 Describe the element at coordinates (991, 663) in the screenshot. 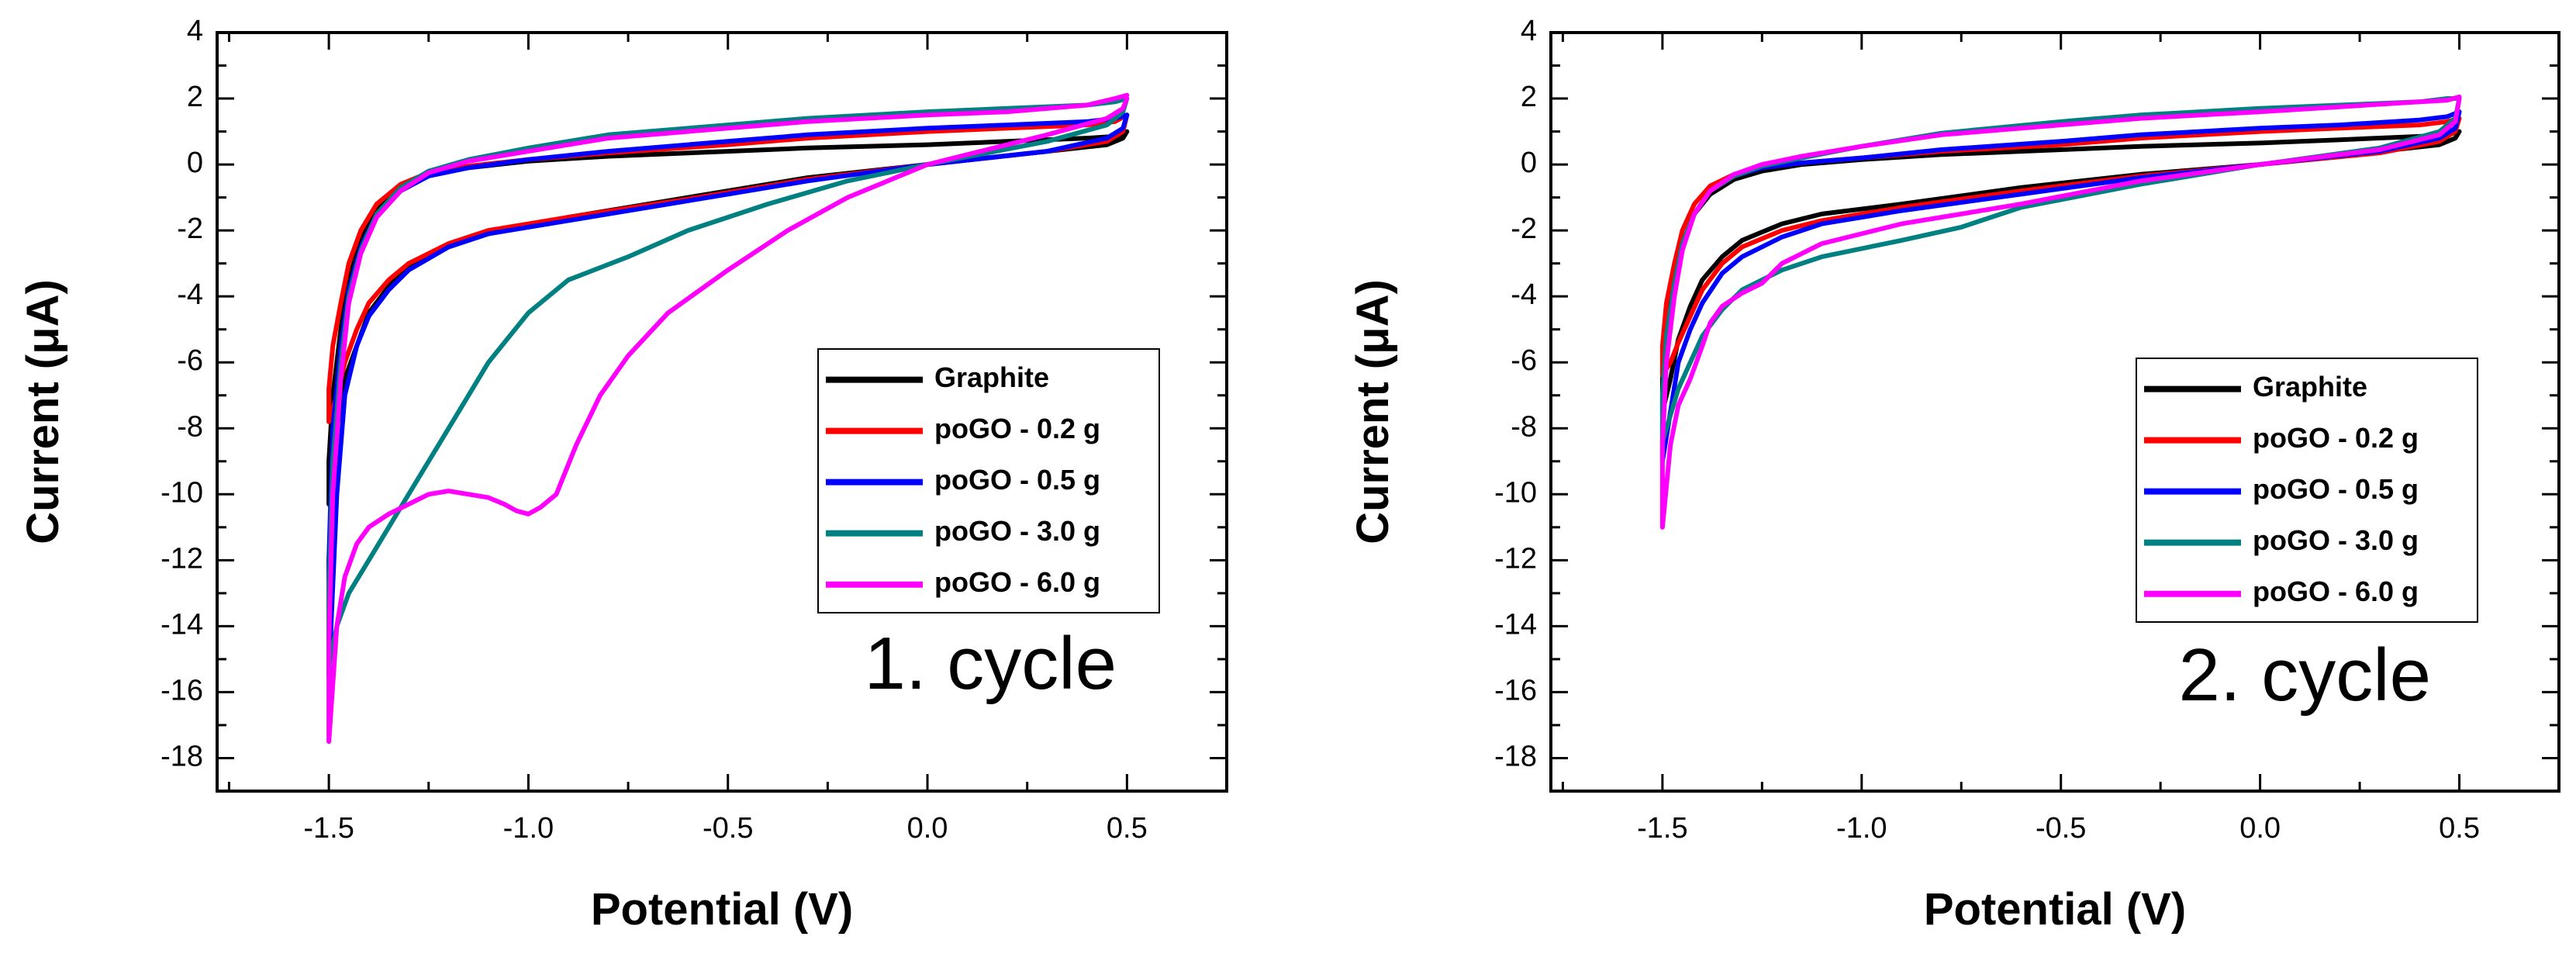

I see `cycle-annotation: 1. cycle` at that location.